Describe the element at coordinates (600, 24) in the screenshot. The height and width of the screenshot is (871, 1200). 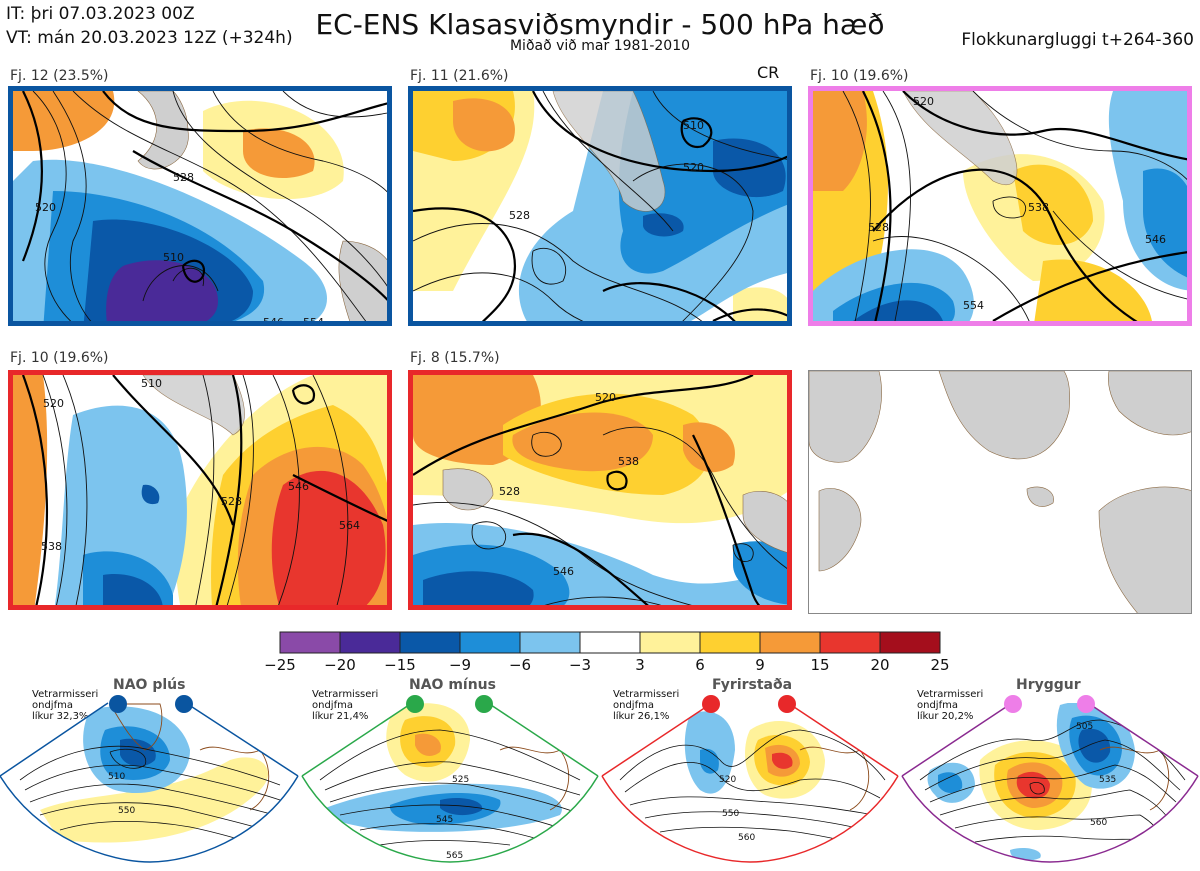
I see `page-title: EC-ENS Klasasviðsmyndir - 500 hPa hæð` at that location.